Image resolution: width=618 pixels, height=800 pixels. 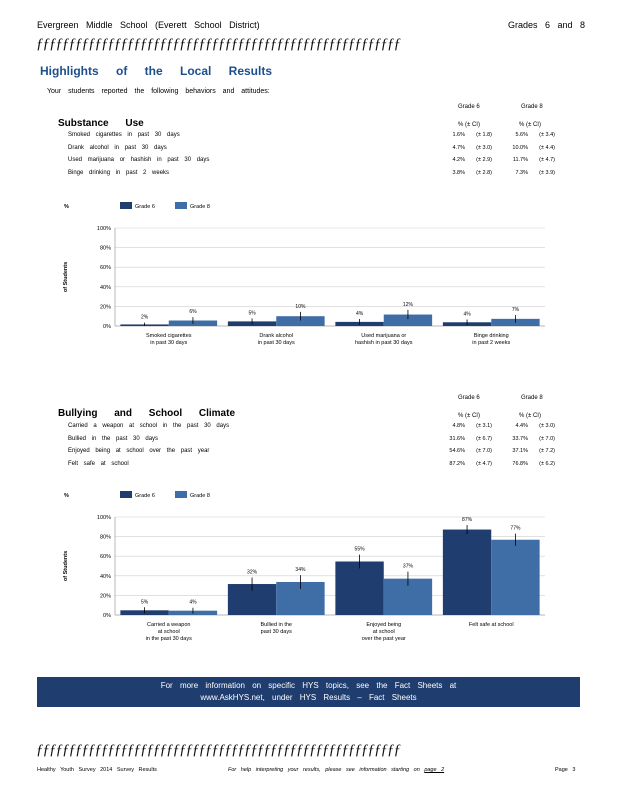 What do you see at coordinates (467, 520) in the screenshot?
I see `data-label: 87%` at bounding box center [467, 520].